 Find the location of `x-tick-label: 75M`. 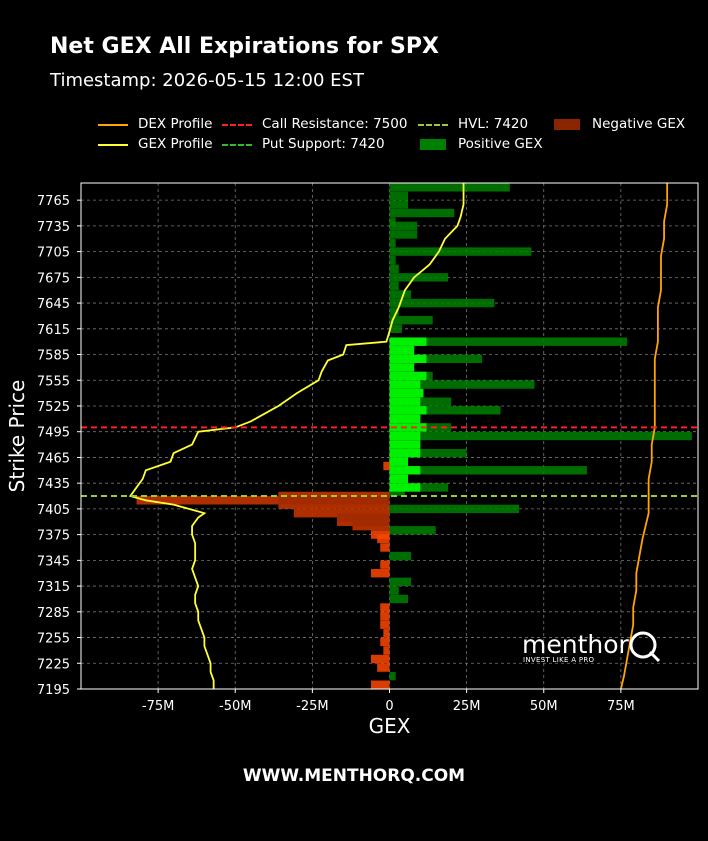

x-tick-label: 75M is located at coordinates (621, 706).